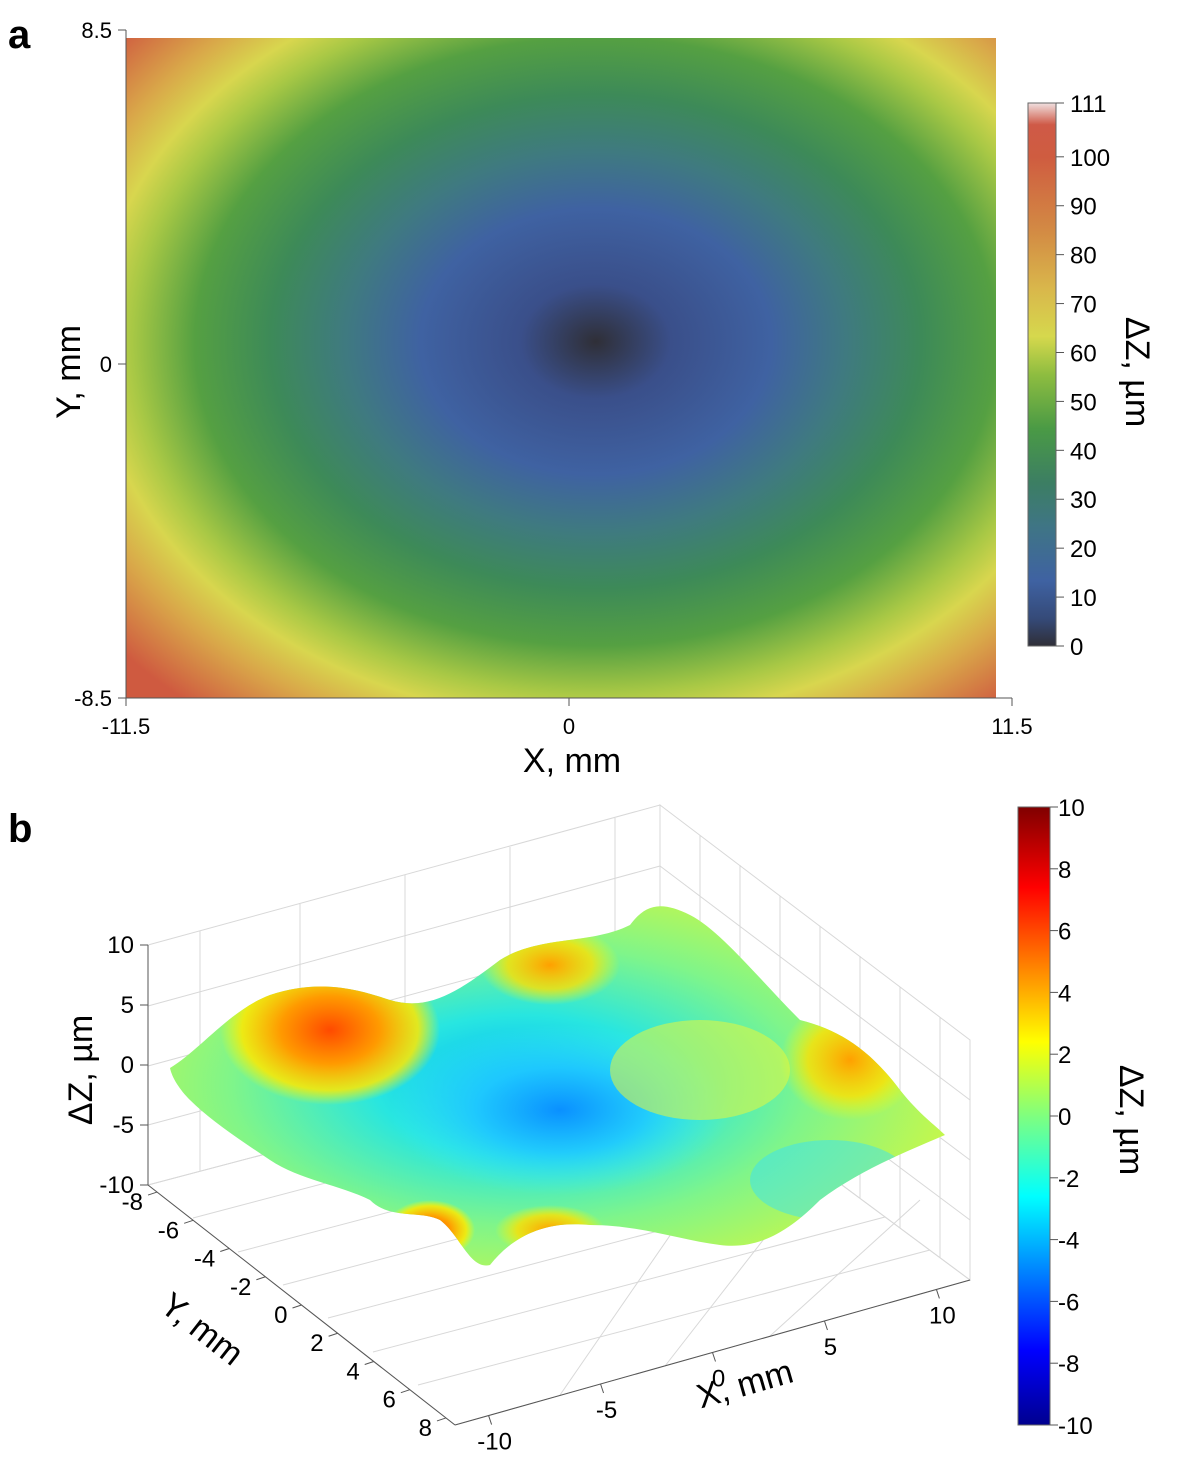  What do you see at coordinates (1083, 305) in the screenshot?
I see `colorbar-a-tick-label: 70` at bounding box center [1083, 305].